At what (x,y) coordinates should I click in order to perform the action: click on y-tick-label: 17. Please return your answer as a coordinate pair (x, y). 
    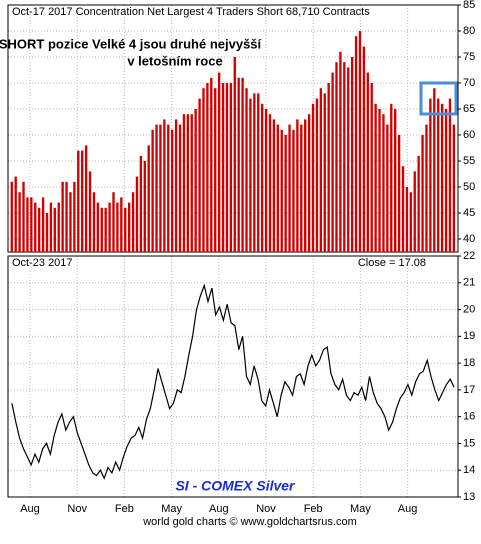
    Looking at the image, I should click on (469, 390).